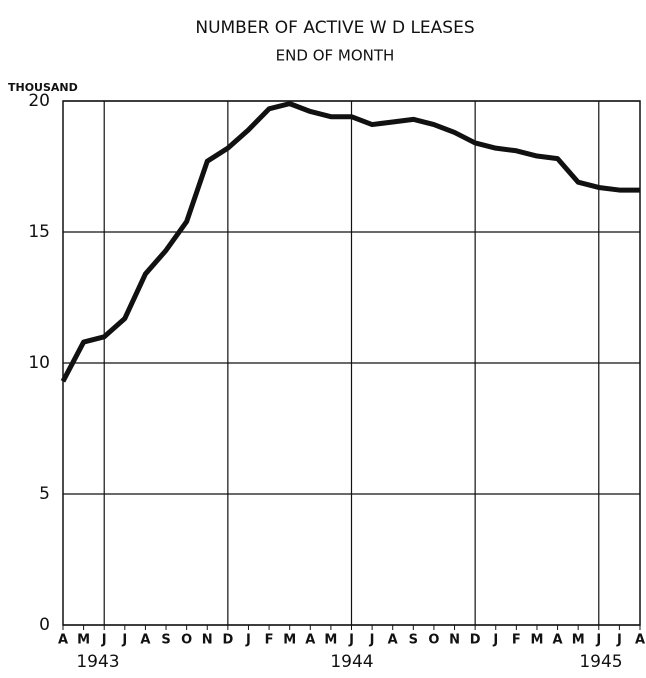 The height and width of the screenshot is (678, 646). What do you see at coordinates (43, 87) in the screenshot?
I see `y-unit-label: THOUSAND` at bounding box center [43, 87].